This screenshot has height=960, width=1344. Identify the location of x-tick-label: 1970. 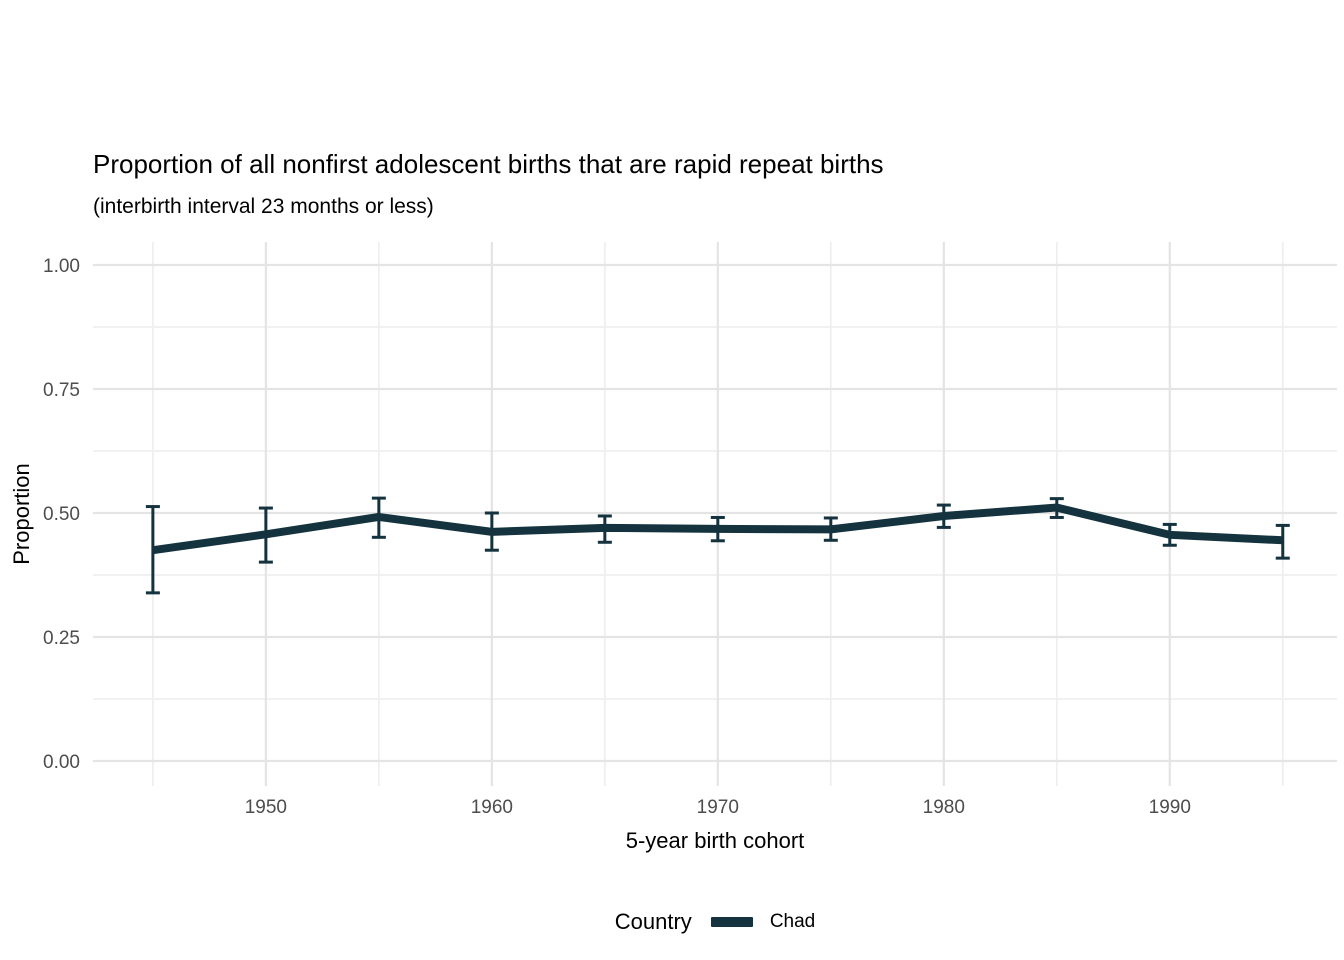
(718, 807).